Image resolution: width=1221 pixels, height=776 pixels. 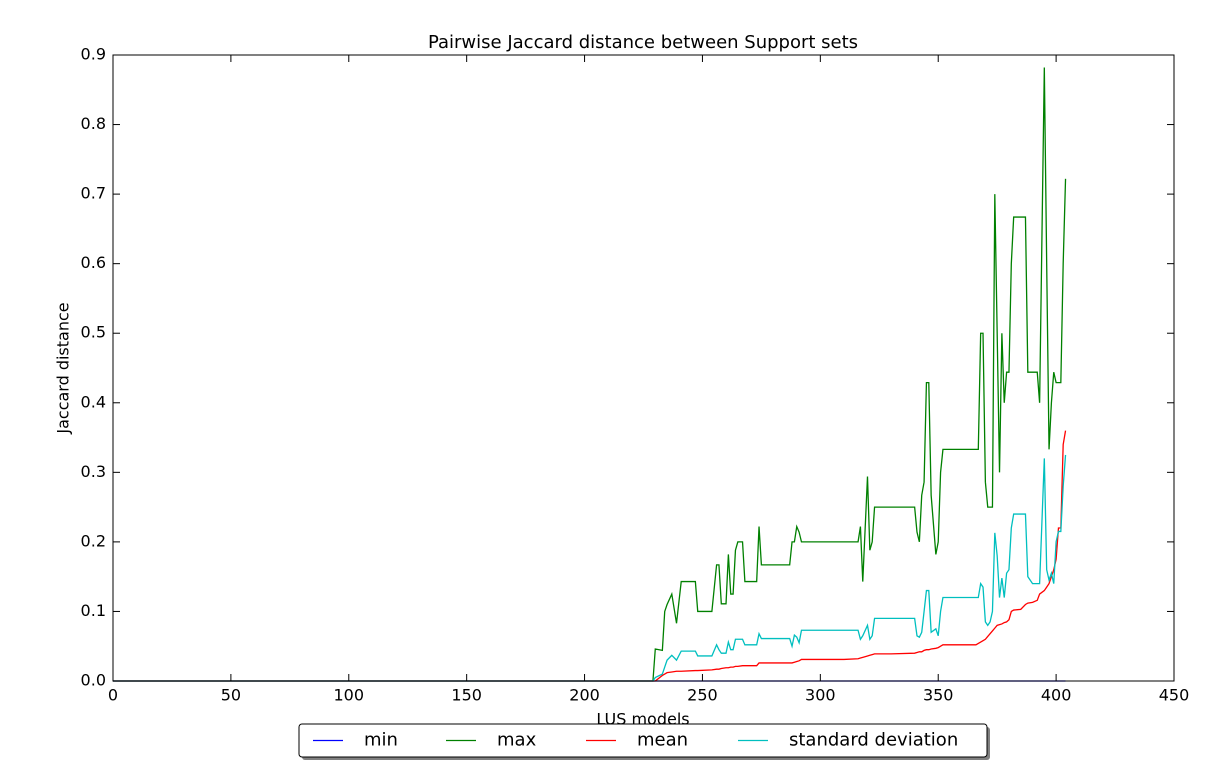 What do you see at coordinates (63, 368) in the screenshot?
I see `y-axis-label: Jaccard distance` at bounding box center [63, 368].